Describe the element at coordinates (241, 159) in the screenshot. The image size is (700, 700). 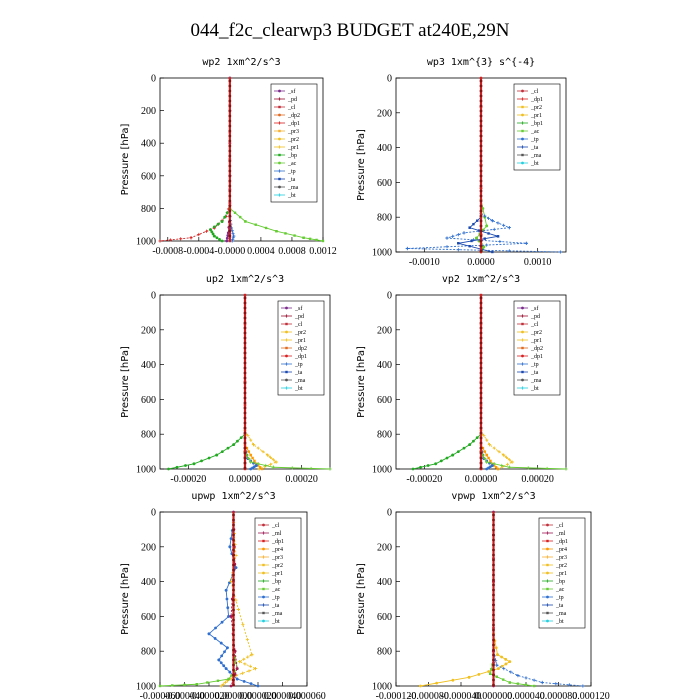
I see `plot-frame` at that location.